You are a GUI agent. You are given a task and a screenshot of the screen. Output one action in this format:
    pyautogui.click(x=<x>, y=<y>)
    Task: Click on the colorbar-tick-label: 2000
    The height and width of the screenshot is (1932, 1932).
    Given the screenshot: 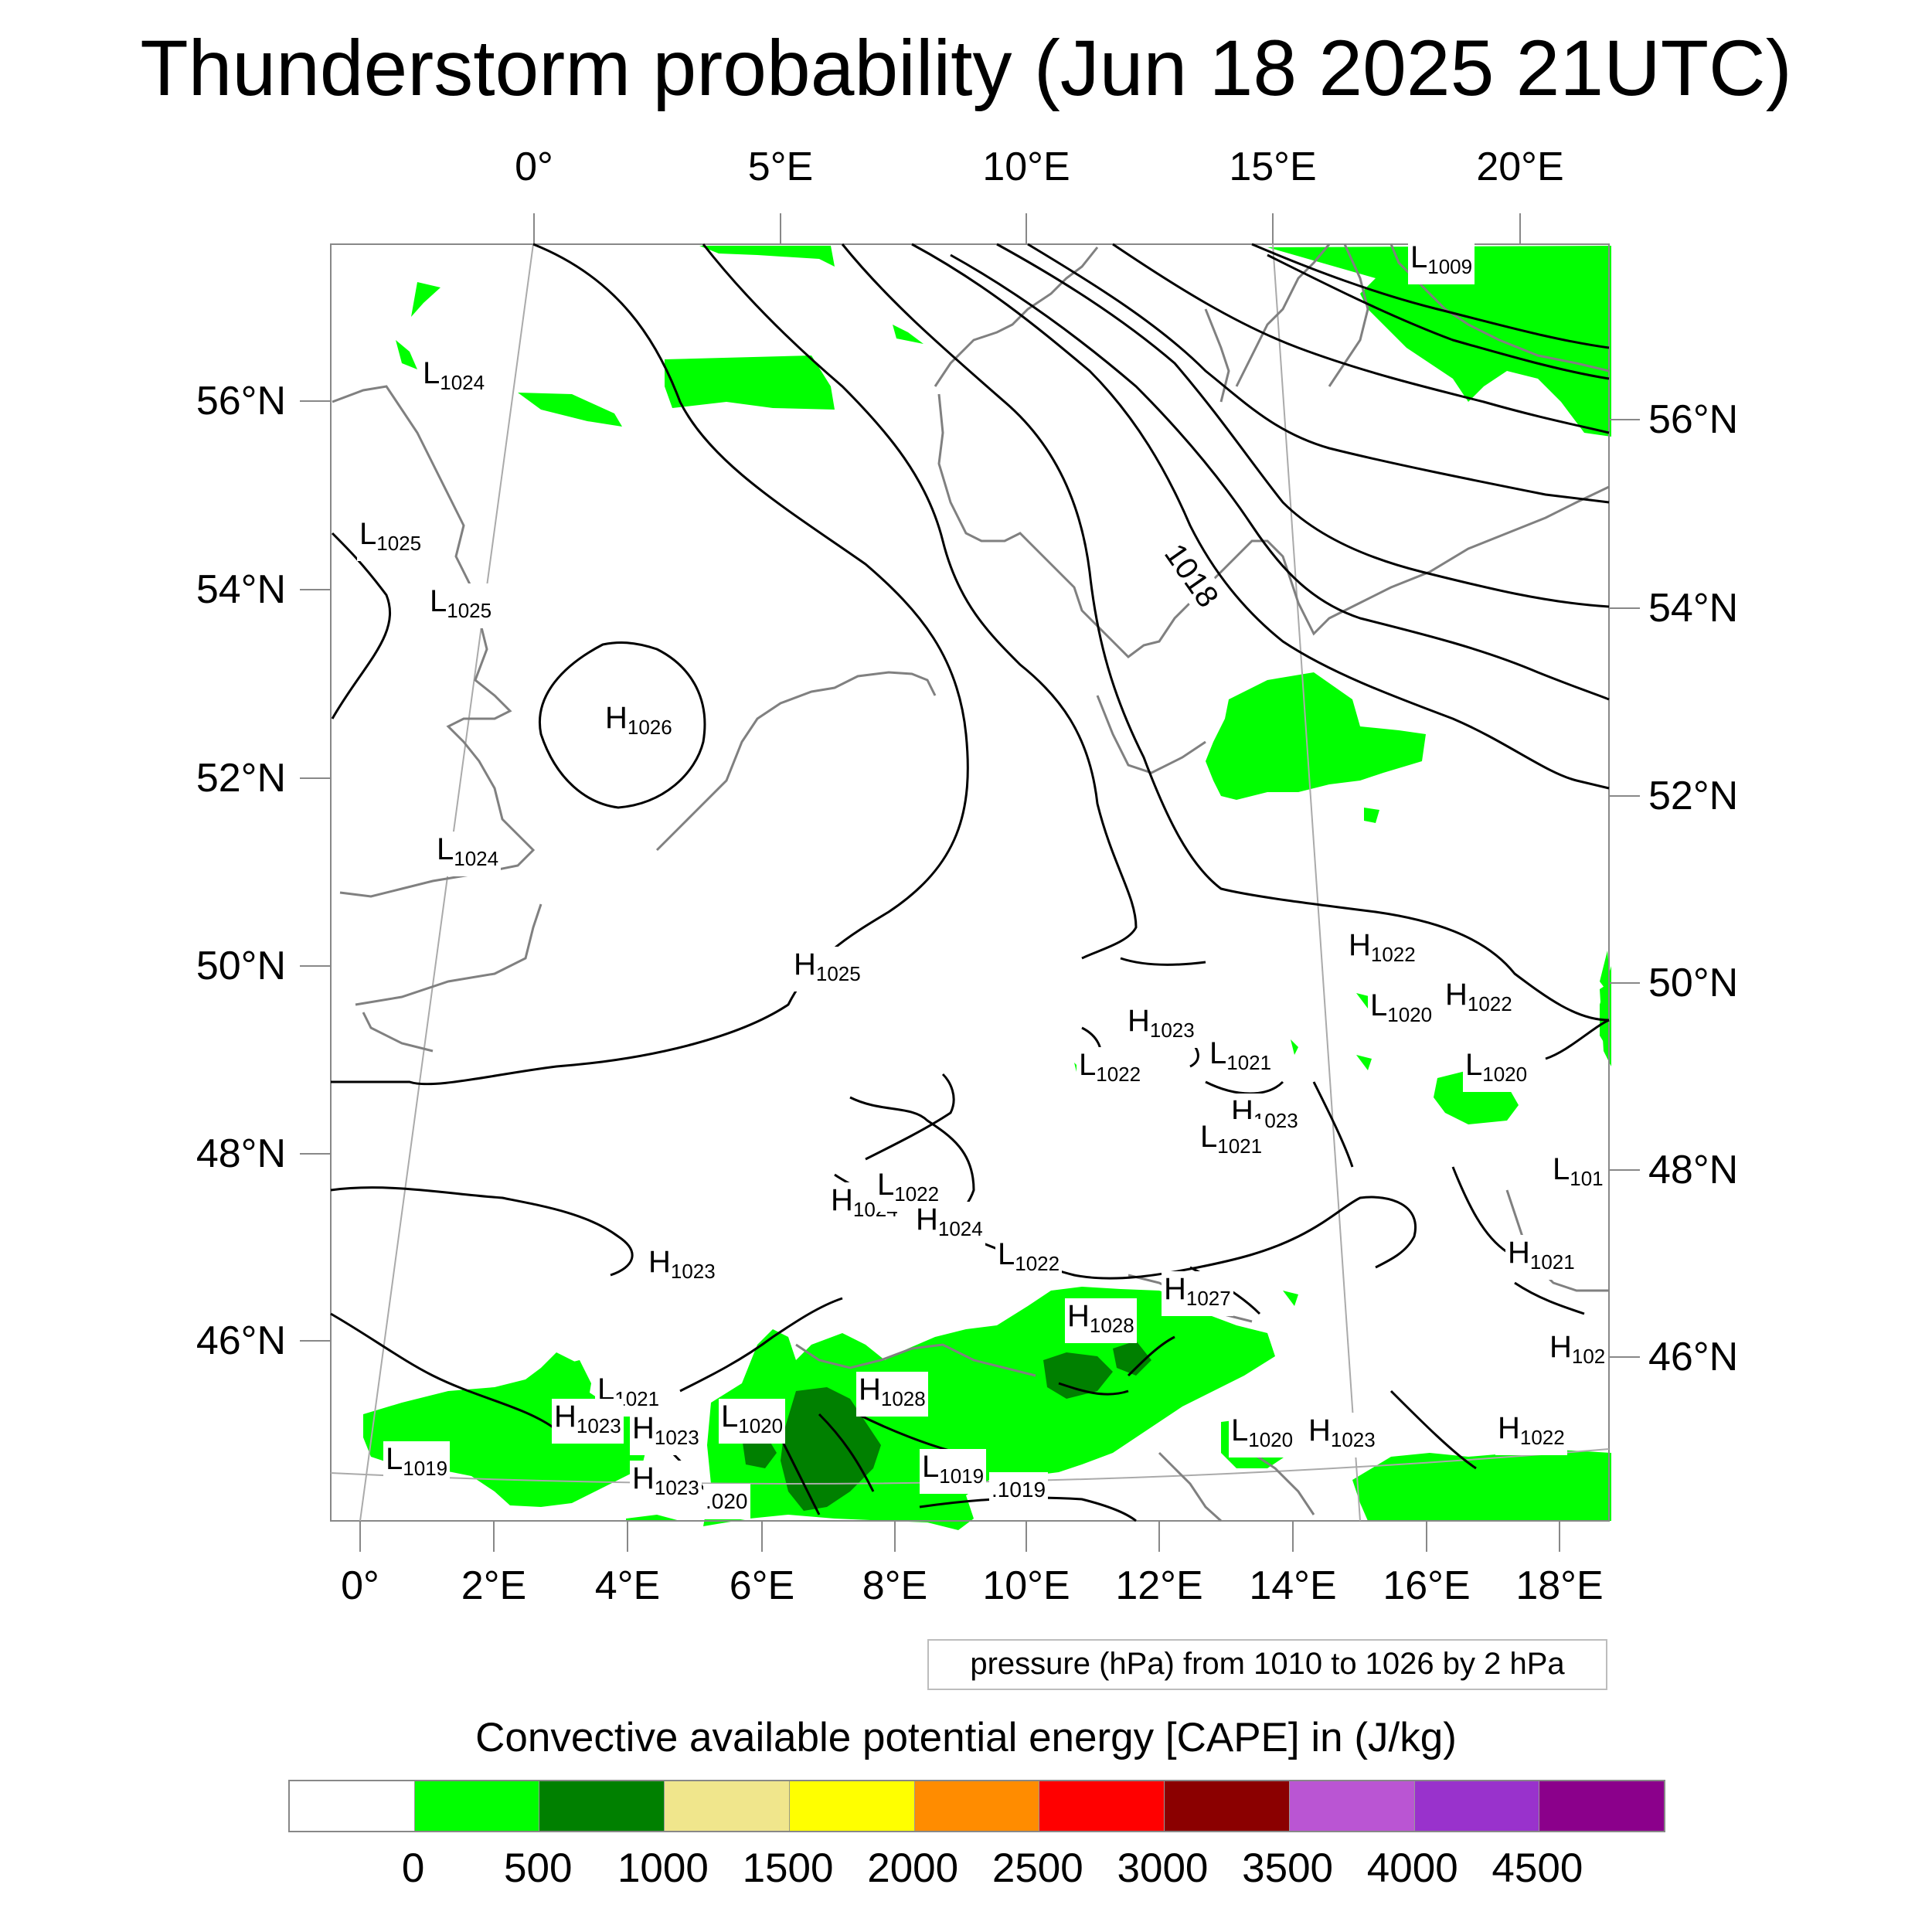 What is the action you would take?
    pyautogui.click(x=913, y=1868)
    